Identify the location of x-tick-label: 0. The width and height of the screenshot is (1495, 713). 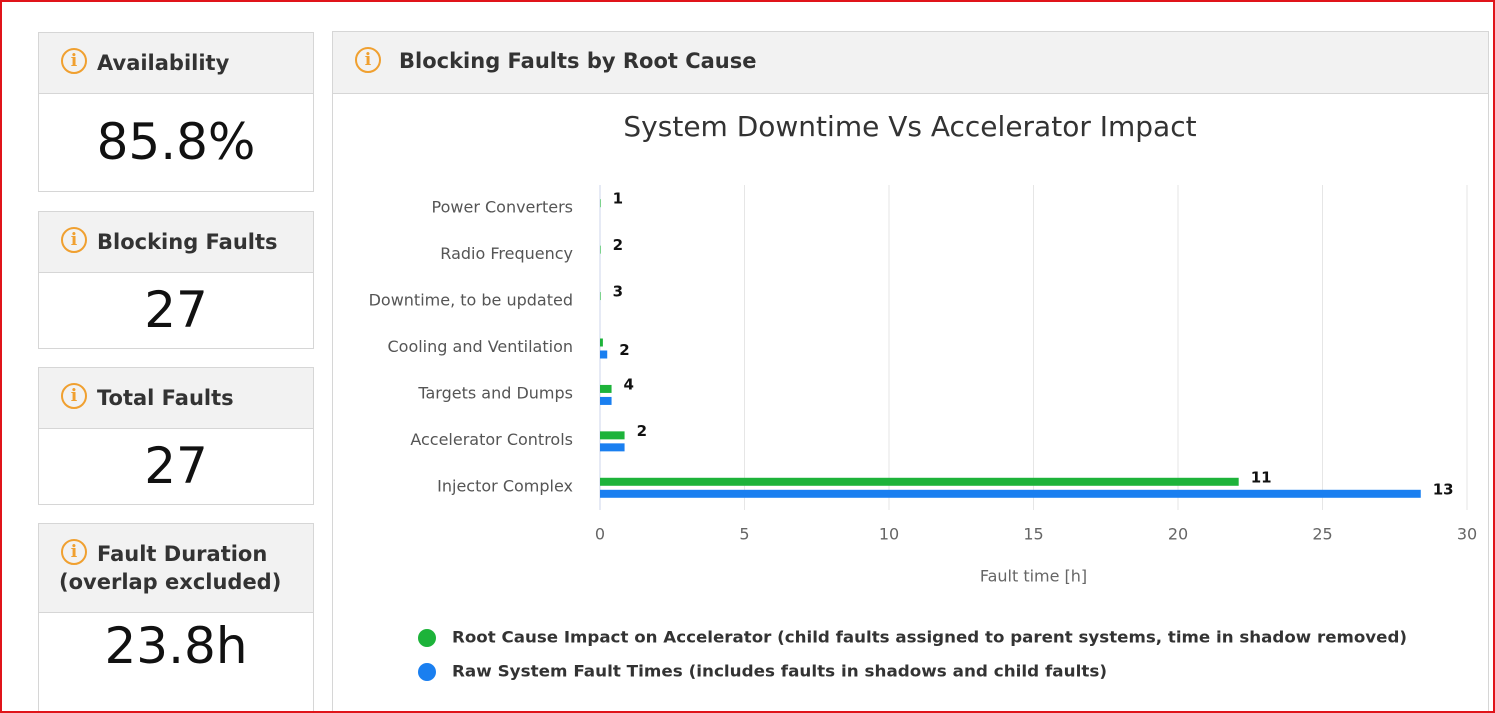
(600, 534).